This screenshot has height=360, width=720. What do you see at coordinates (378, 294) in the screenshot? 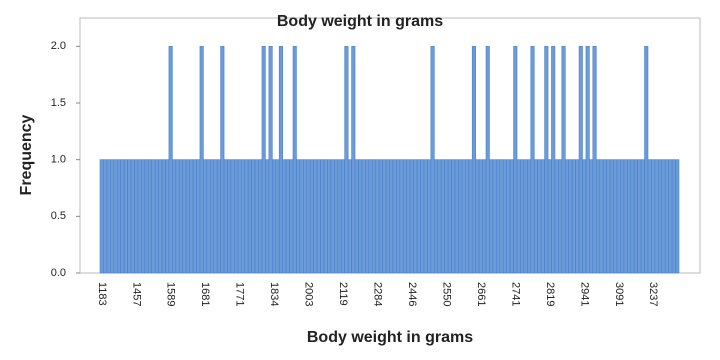
I see `x-tick-label: 2284` at bounding box center [378, 294].